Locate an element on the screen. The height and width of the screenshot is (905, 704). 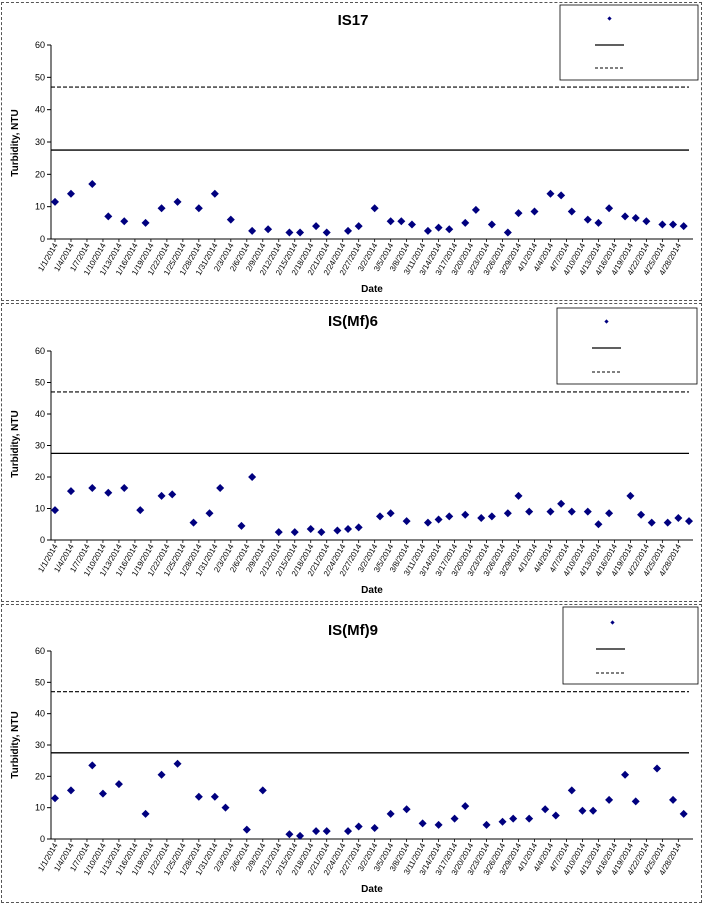
y-tick-label: 60 is located at coordinates (40, 351).